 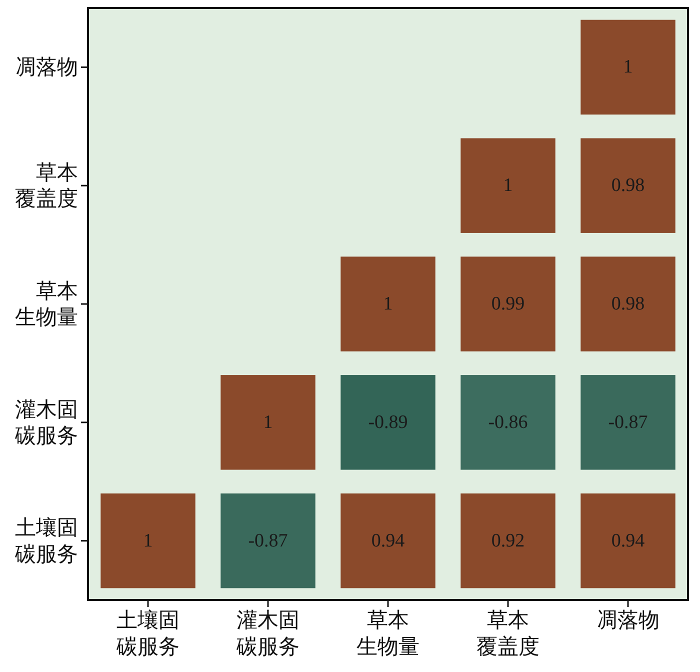 I want to click on y-tick-label: 土壤固碳服务, so click(x=46, y=541).